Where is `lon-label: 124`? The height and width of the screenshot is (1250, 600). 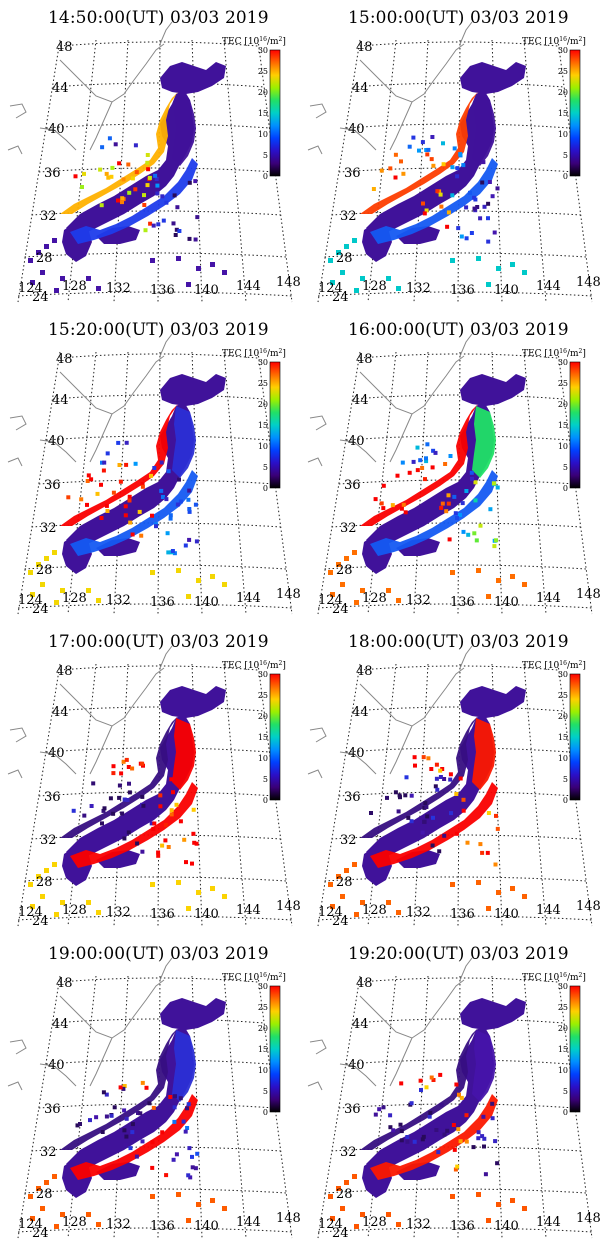
lon-label: 124 is located at coordinates (330, 288).